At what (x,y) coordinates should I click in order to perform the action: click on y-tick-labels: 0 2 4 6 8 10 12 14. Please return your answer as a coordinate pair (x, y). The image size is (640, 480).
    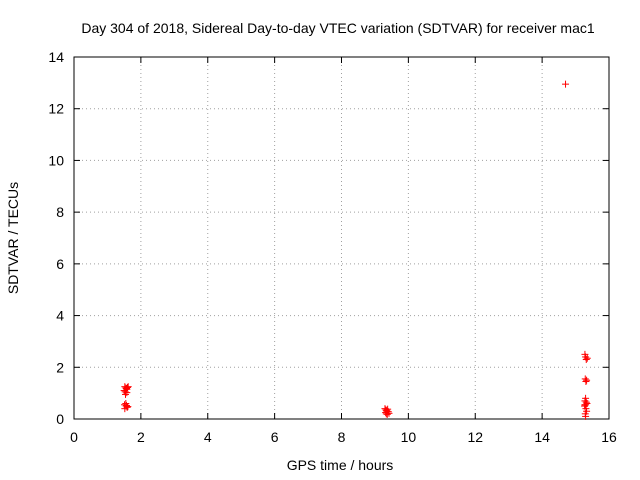
    Looking at the image, I should click on (56, 238).